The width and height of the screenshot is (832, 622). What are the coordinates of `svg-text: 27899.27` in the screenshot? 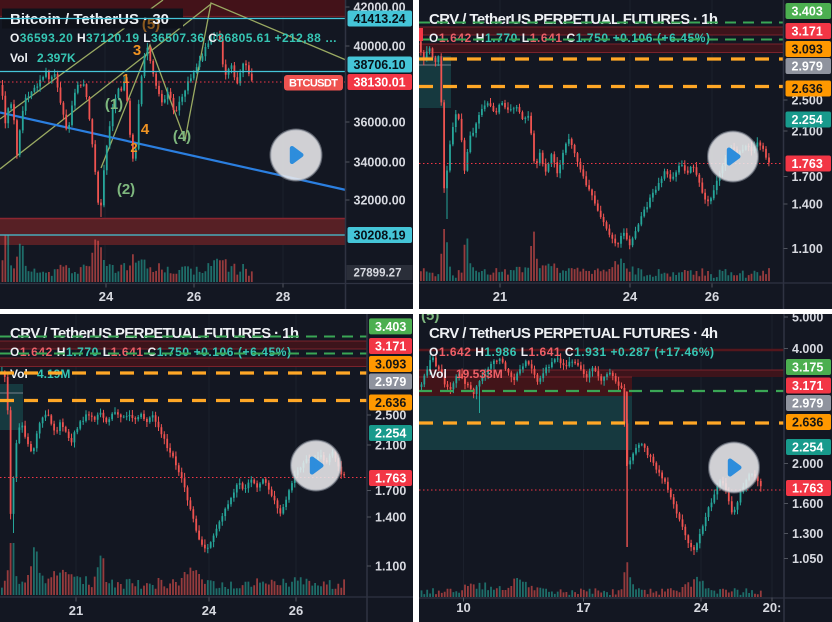 It's located at (378, 274).